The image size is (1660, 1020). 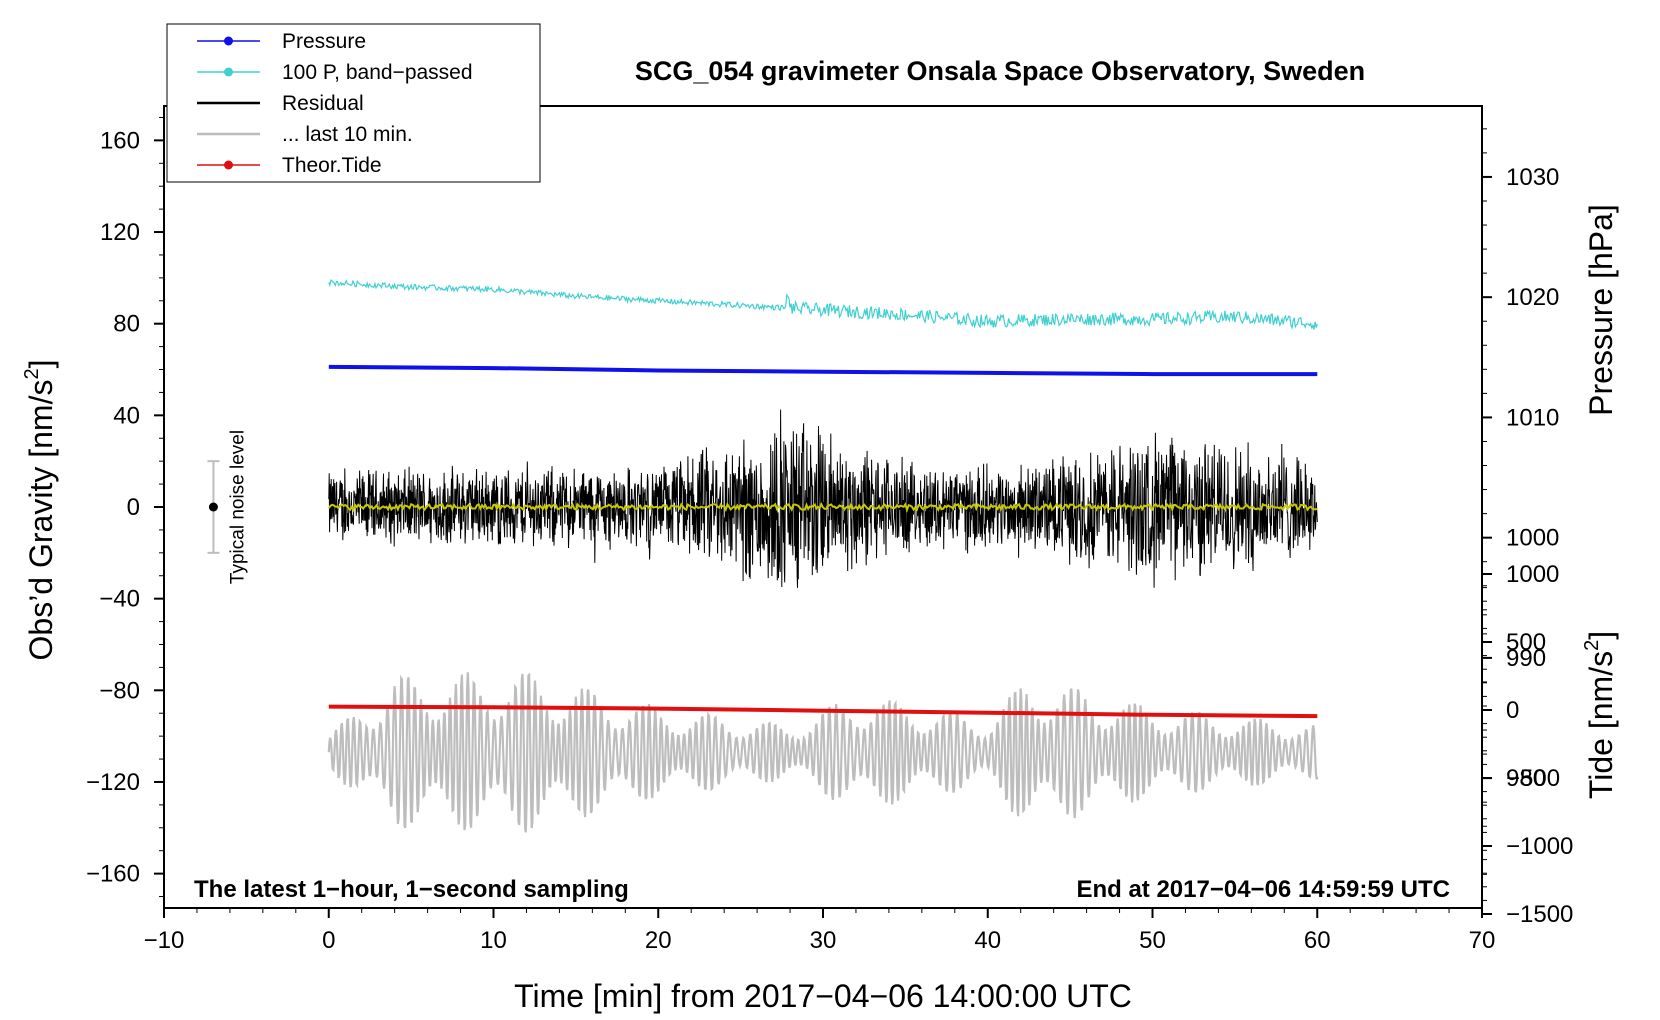 I want to click on x-axis-label: Time [min] from 2017−04−06 14:00:00 UTC, so click(x=823, y=996).